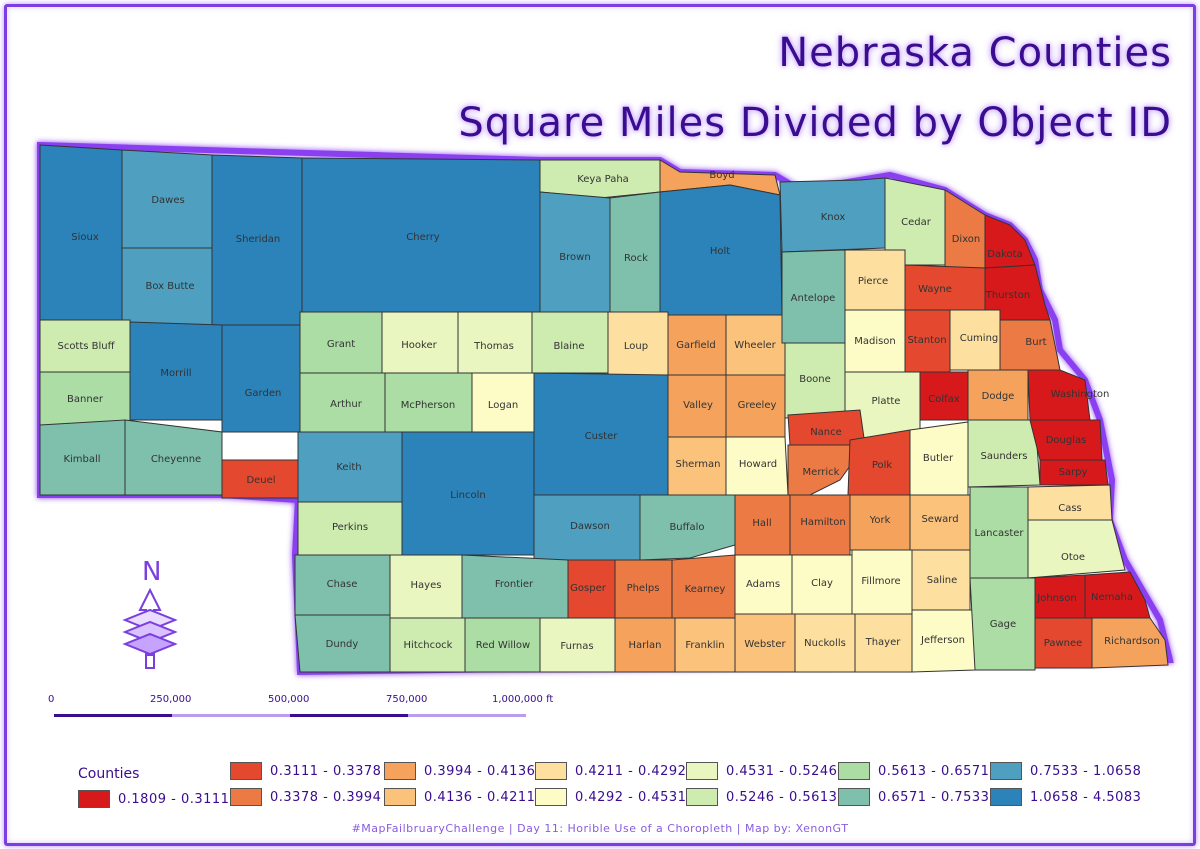  What do you see at coordinates (574, 257) in the screenshot?
I see `county-label-brown: Brown` at bounding box center [574, 257].